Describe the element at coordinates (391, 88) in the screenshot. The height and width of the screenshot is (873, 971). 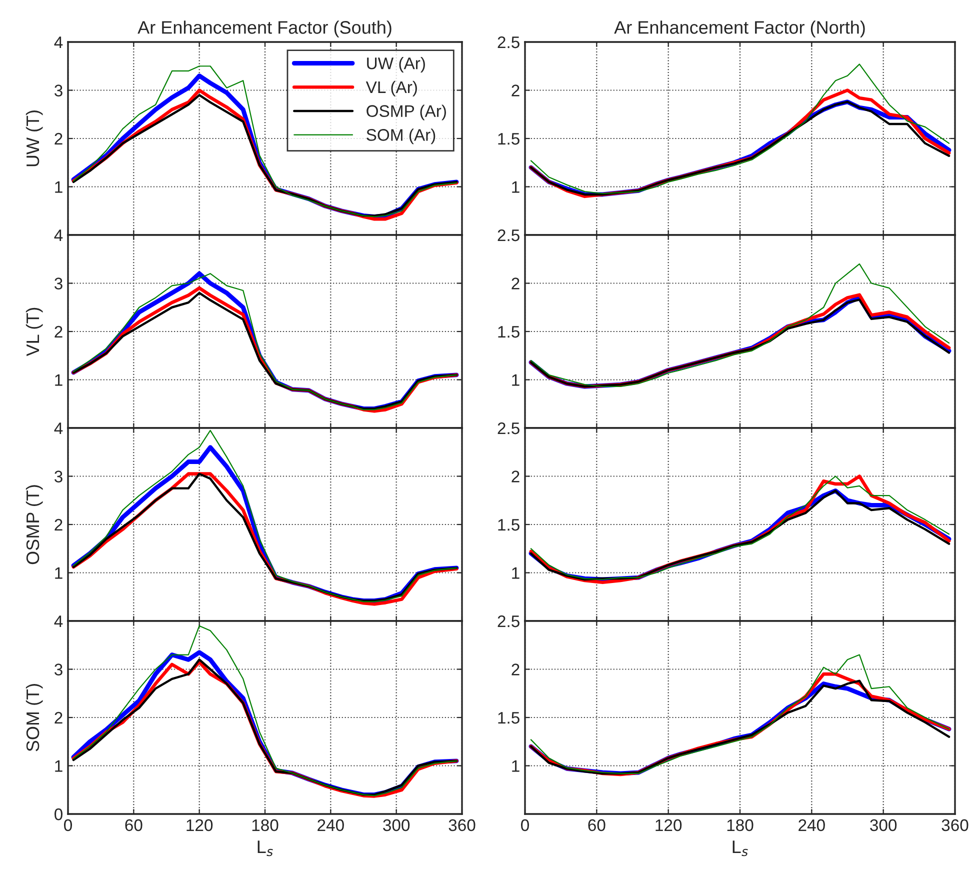
I see `legend-label: VL (Ar)` at that location.